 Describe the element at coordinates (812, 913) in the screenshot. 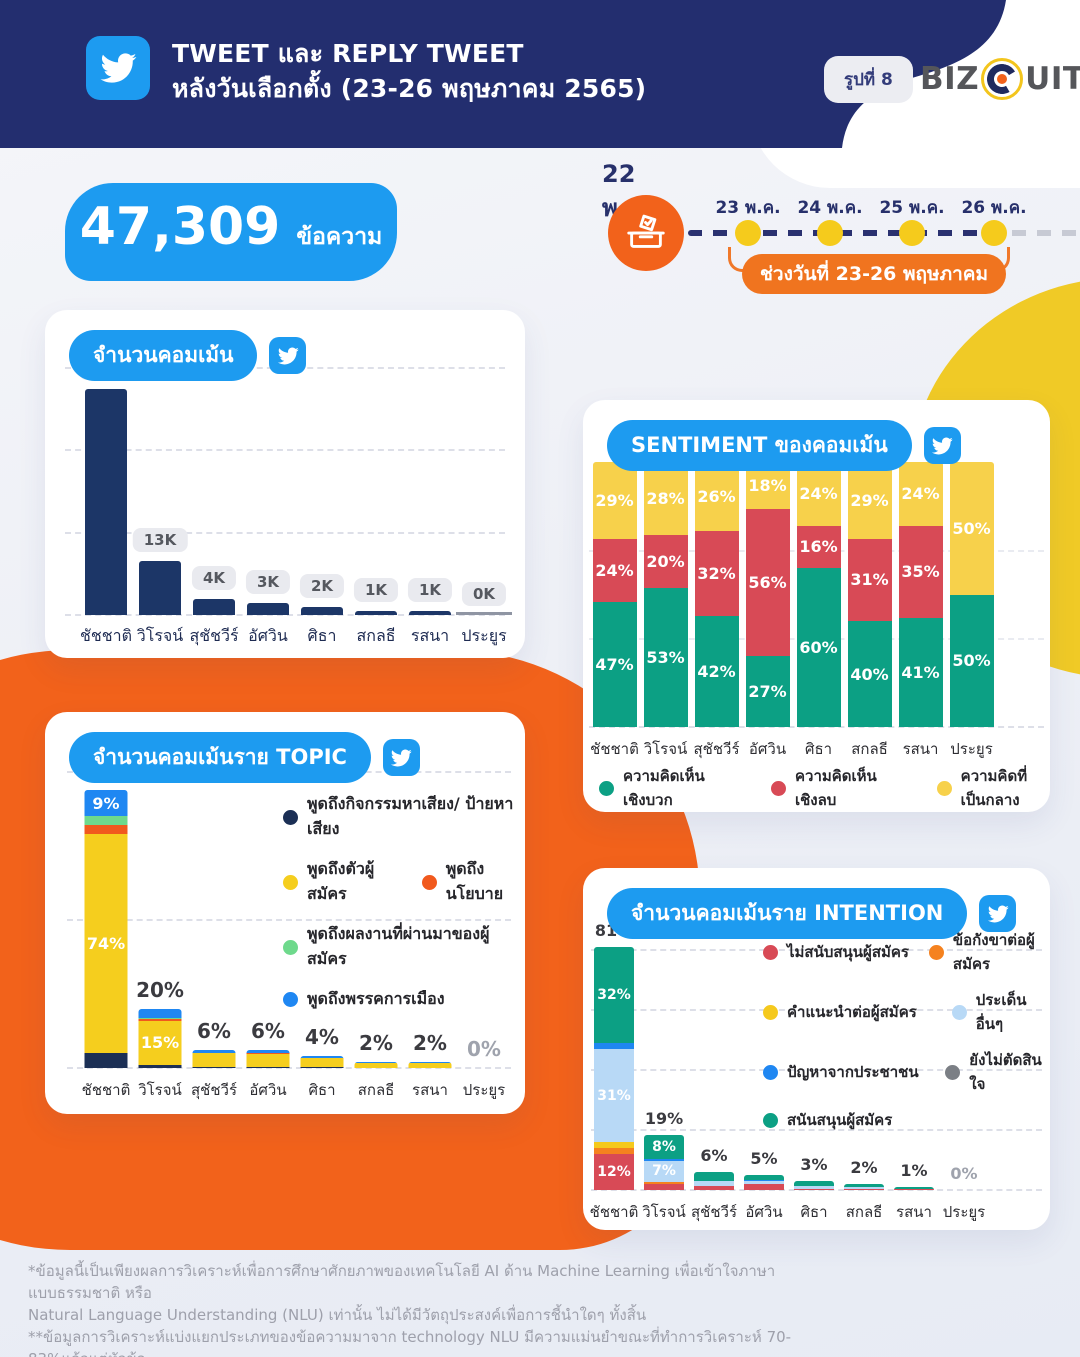

I see `card-intention-header: จำนวนคอมเม้นราย INTENTION` at that location.